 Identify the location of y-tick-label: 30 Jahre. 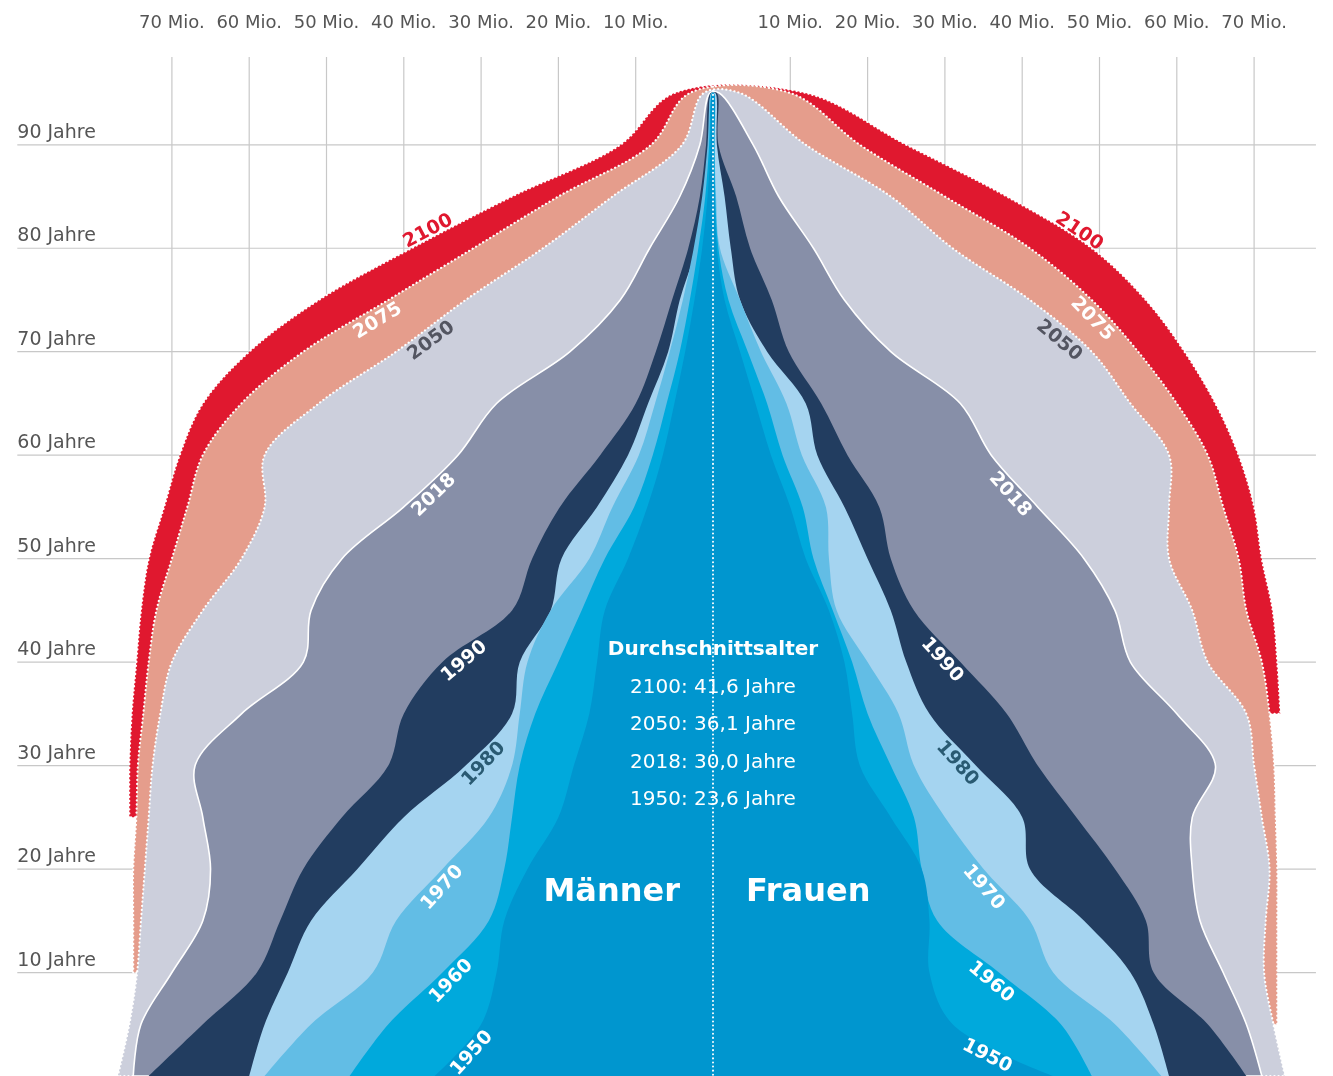
(56, 751).